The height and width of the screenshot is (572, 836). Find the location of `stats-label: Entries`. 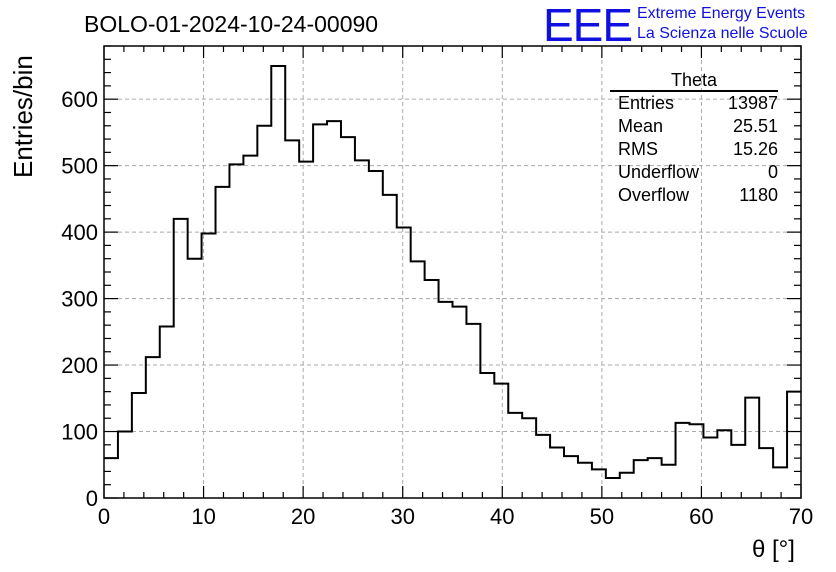

stats-label: Entries is located at coordinates (646, 103).